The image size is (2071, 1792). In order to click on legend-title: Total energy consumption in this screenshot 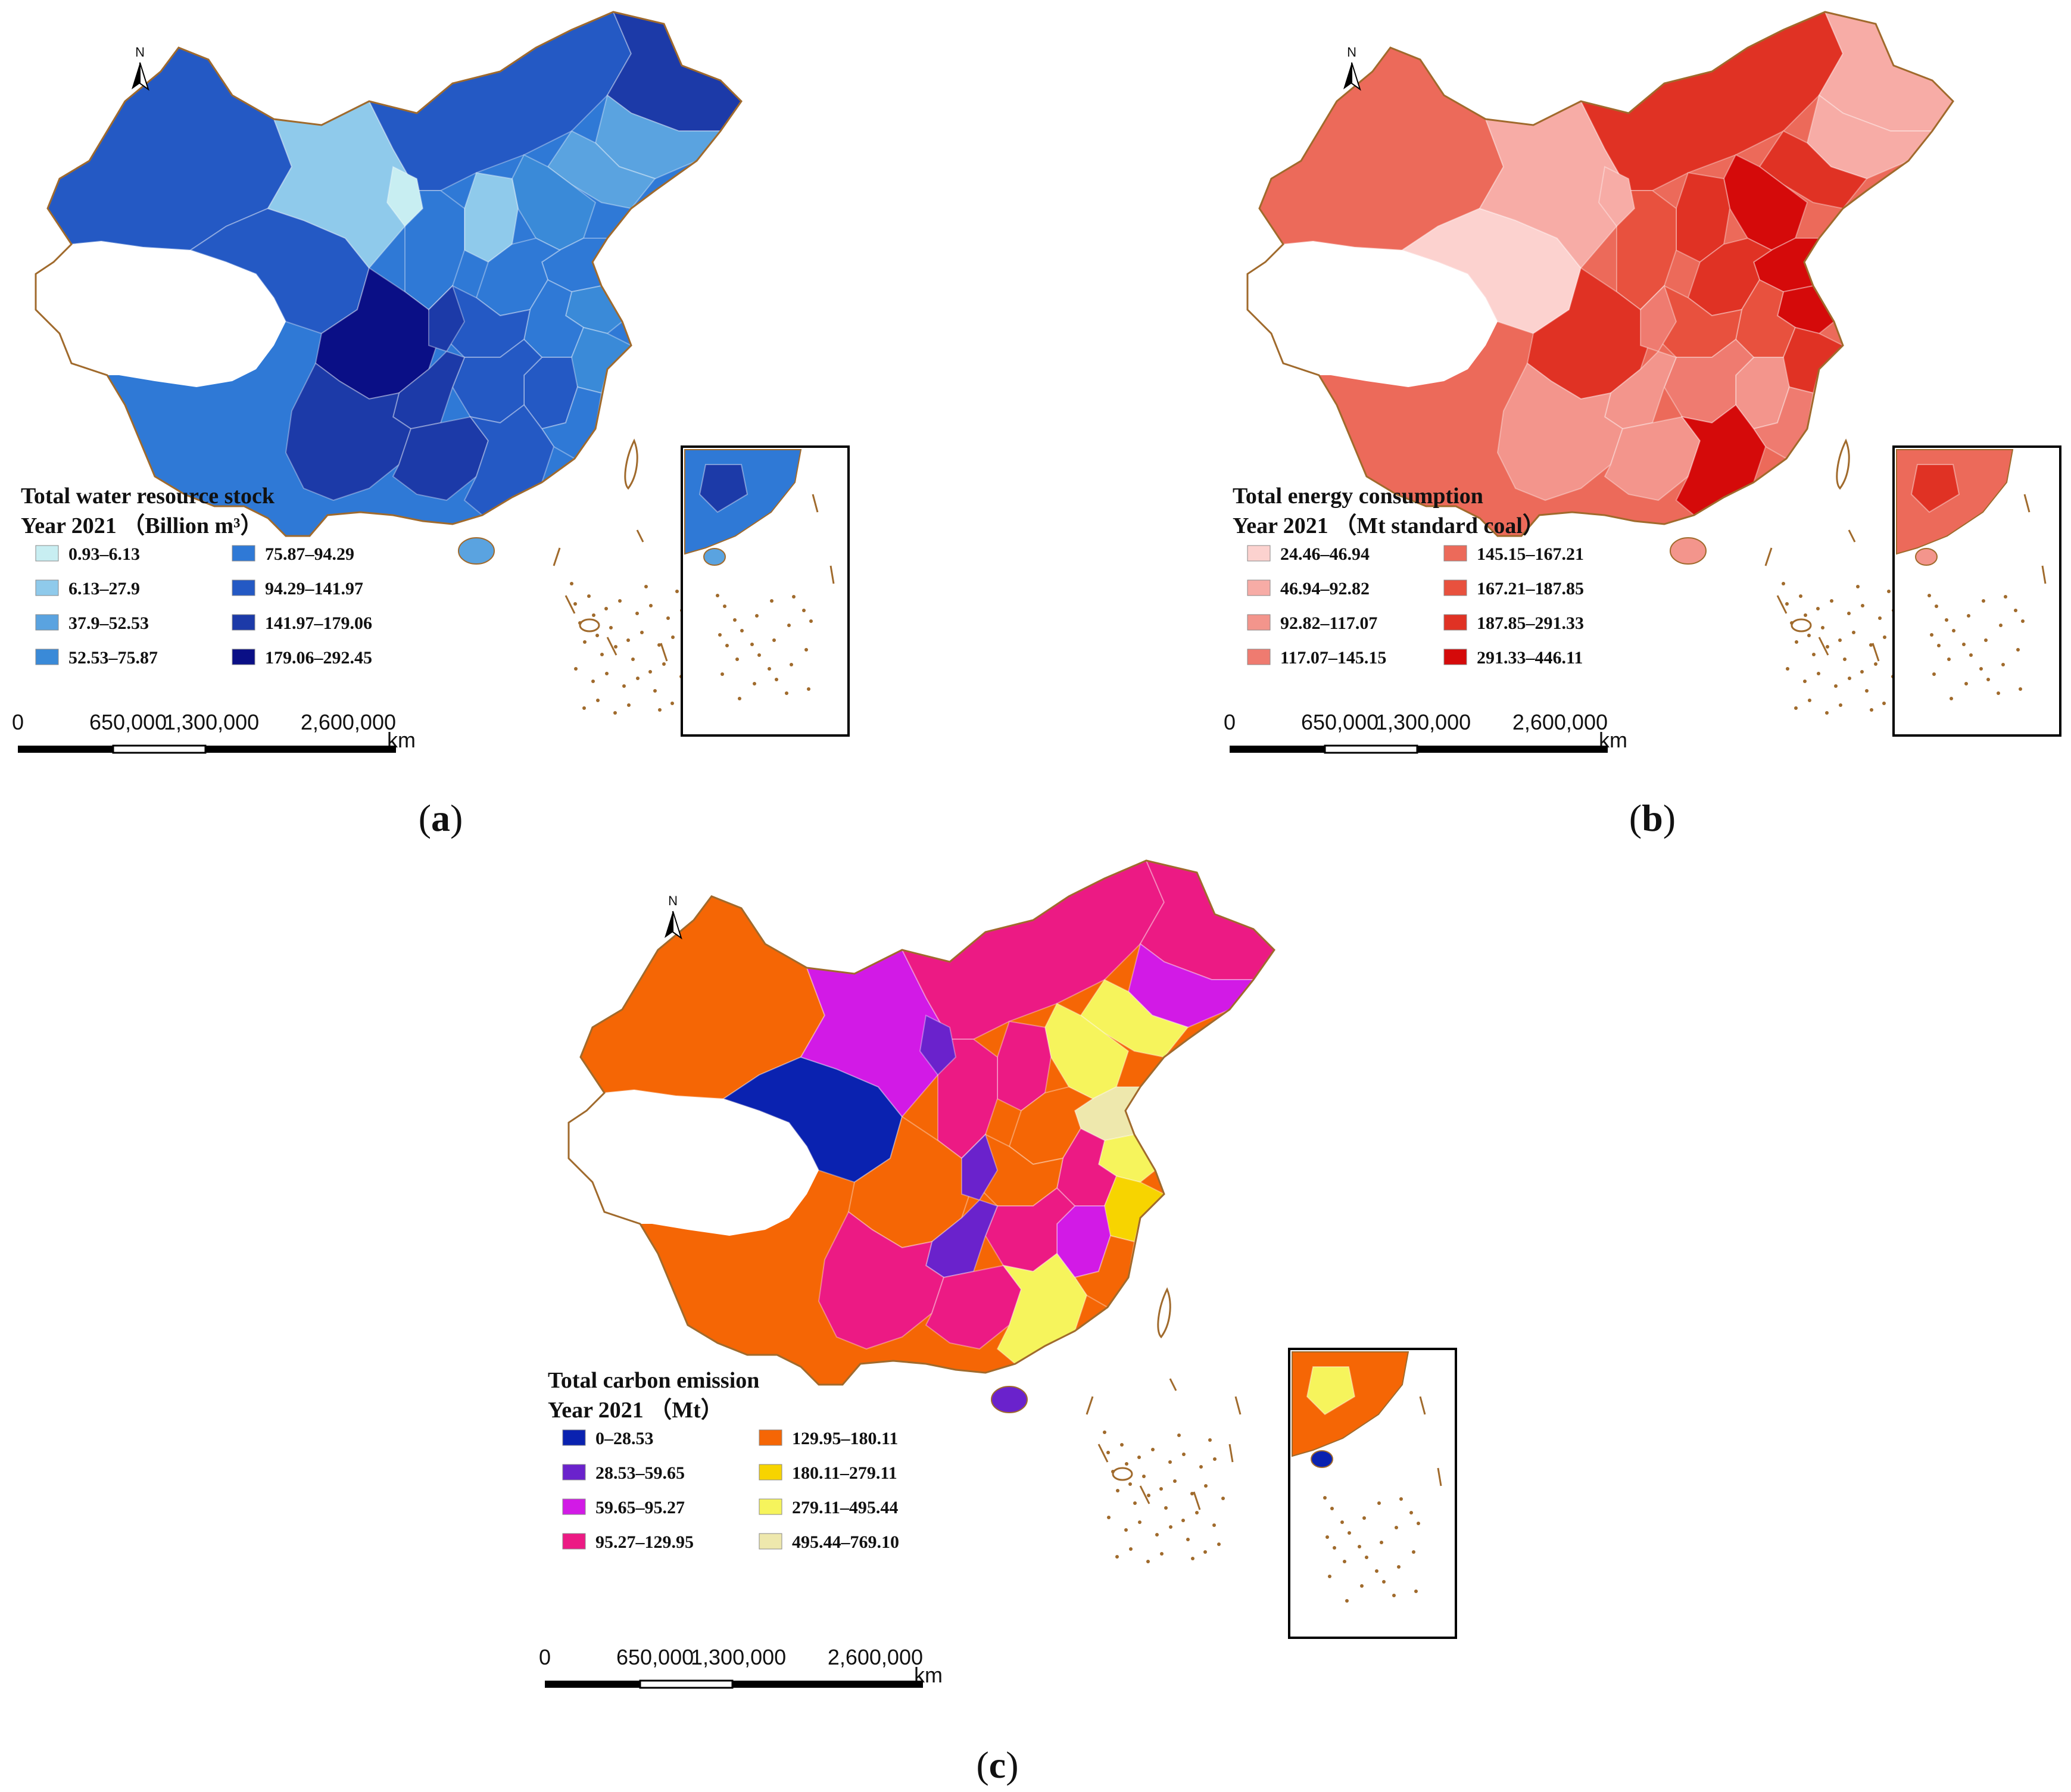, I will do `click(1358, 496)`.